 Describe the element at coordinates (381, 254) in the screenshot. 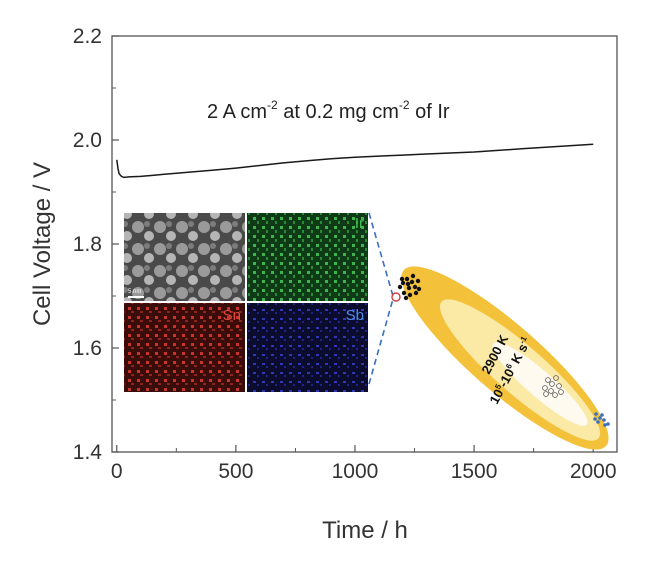

I see `zoom-line-top` at that location.